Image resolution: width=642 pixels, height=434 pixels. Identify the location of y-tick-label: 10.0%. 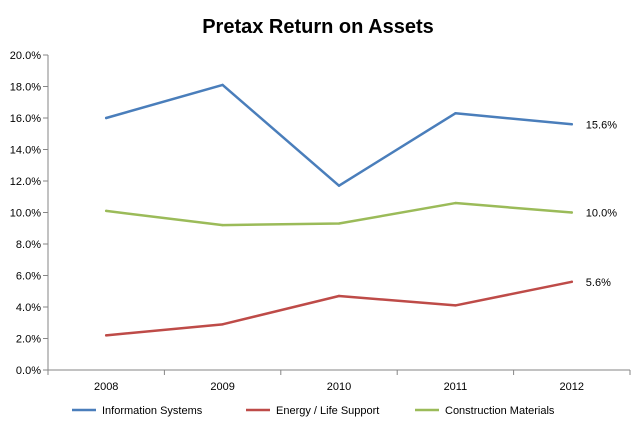
(25, 214).